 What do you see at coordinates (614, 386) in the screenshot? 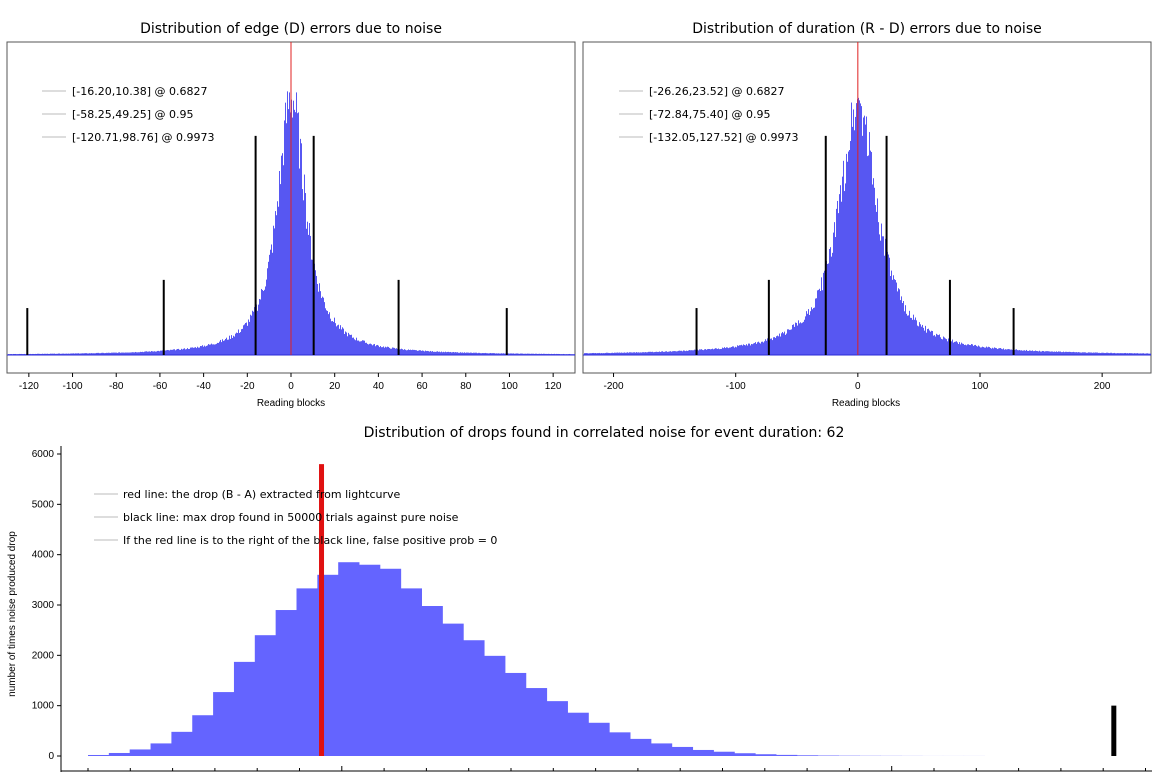
I see `duration-x-tick-label: -200` at bounding box center [614, 386].